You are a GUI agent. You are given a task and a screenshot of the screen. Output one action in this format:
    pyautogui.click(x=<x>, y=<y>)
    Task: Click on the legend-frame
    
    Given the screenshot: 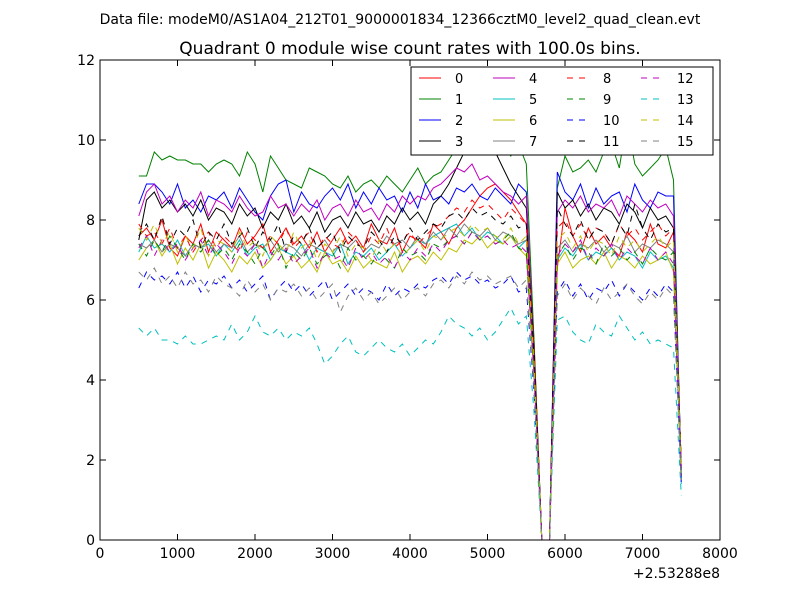 What is the action you would take?
    pyautogui.click(x=562, y=111)
    